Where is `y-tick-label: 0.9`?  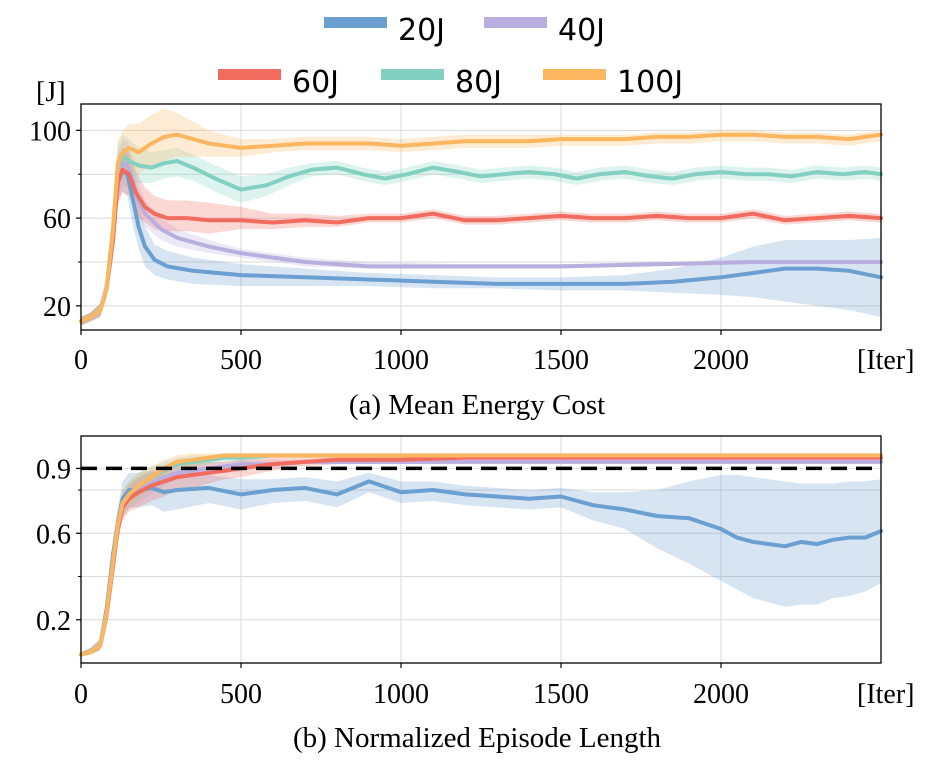 y-tick-label: 0.9 is located at coordinates (53, 469).